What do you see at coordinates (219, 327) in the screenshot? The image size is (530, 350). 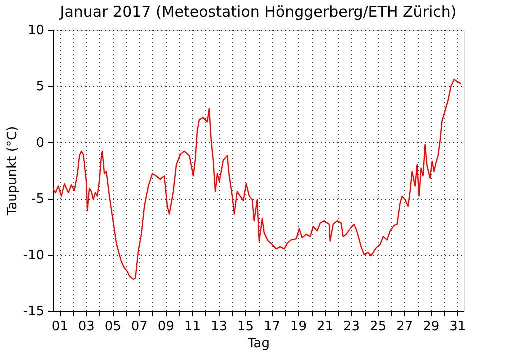 I see `x-tick-label: 13` at bounding box center [219, 327].